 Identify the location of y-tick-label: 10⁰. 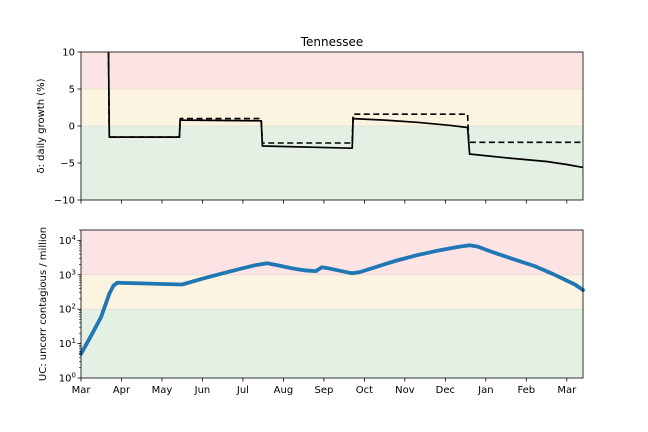
(67, 378).